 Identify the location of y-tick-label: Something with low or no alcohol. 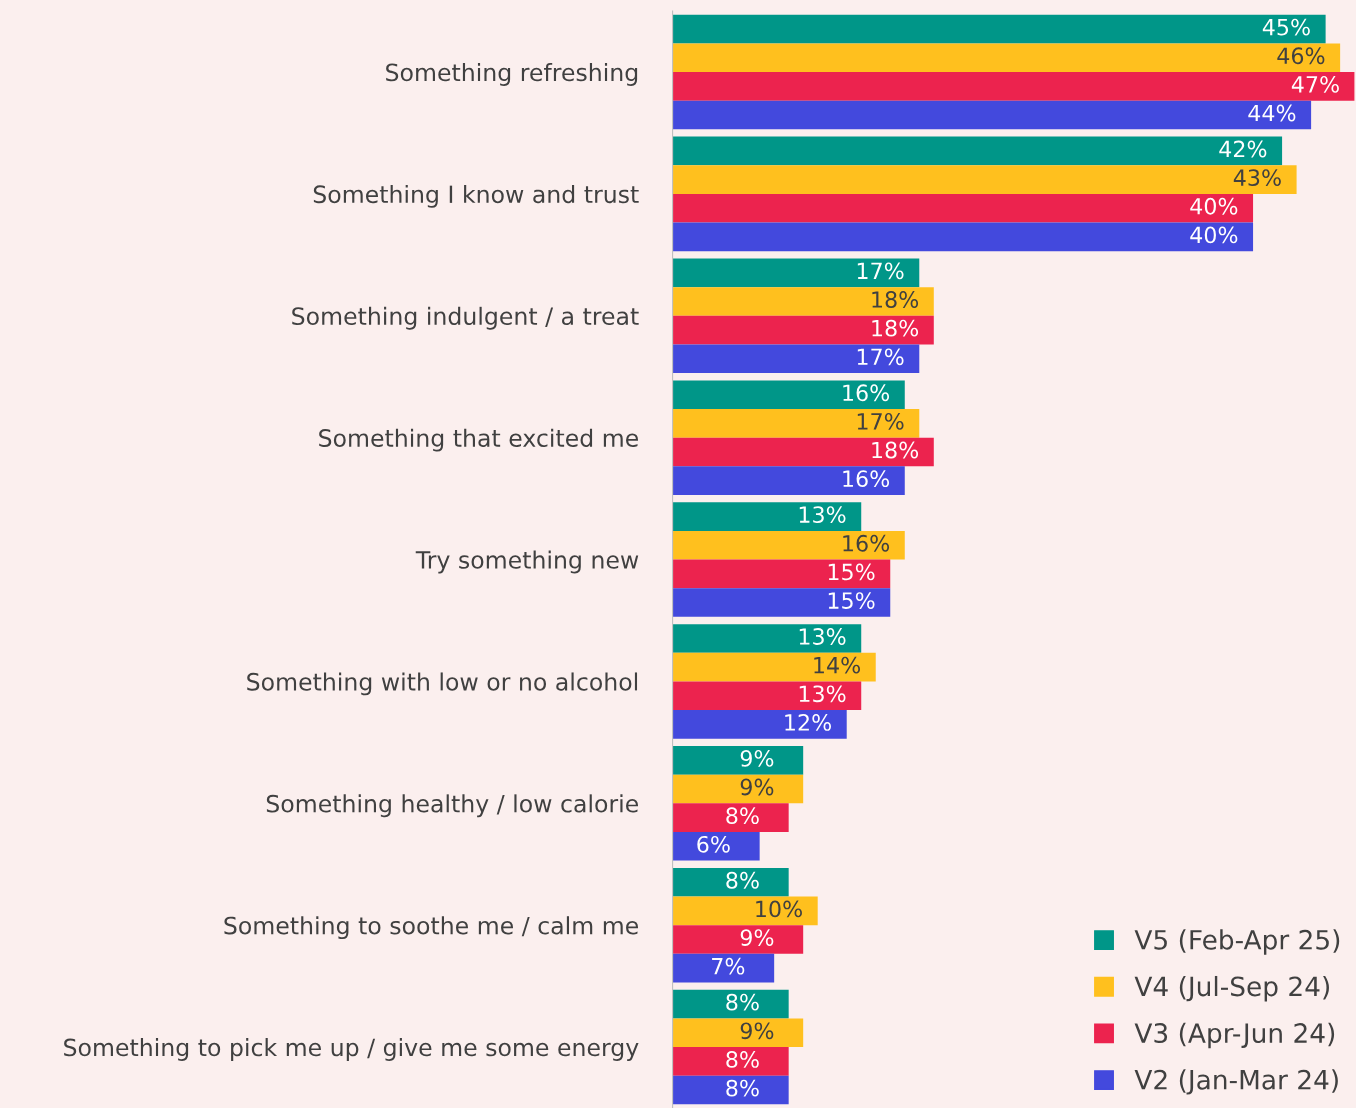
(442, 684).